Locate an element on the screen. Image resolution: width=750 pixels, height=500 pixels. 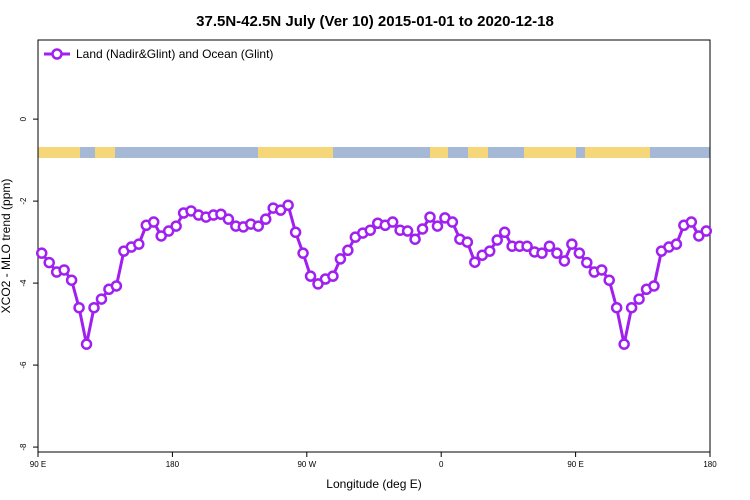
legend-marker is located at coordinates (57, 54).